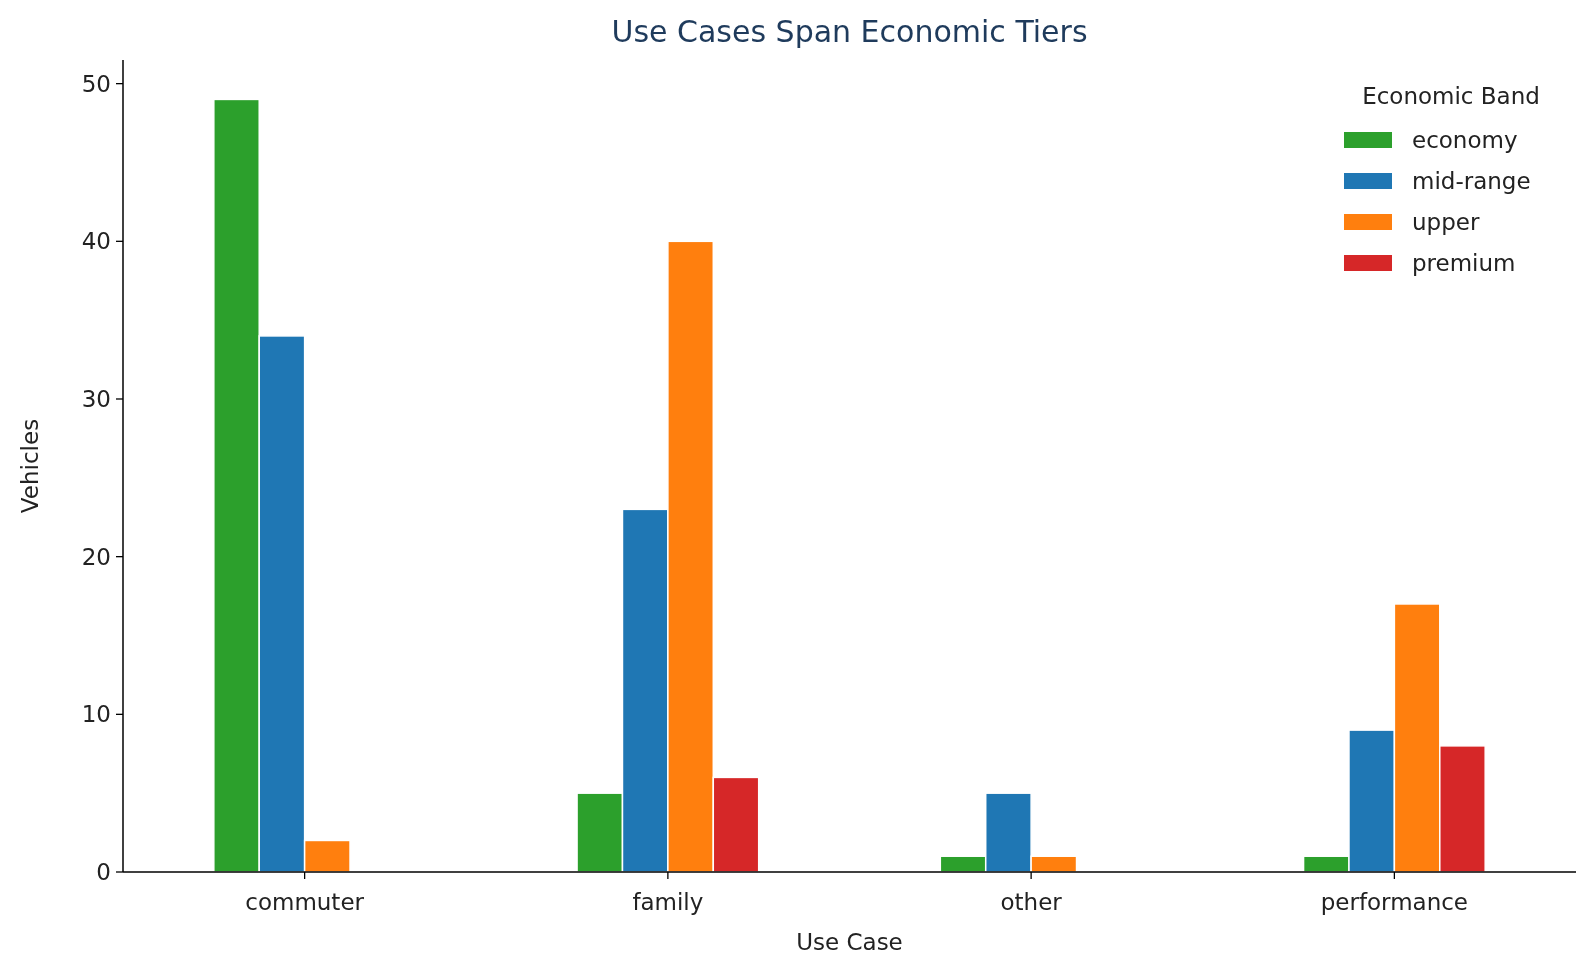 The image size is (1589, 965). What do you see at coordinates (30, 466) in the screenshot?
I see `y-axis-title: Vehicles` at bounding box center [30, 466].